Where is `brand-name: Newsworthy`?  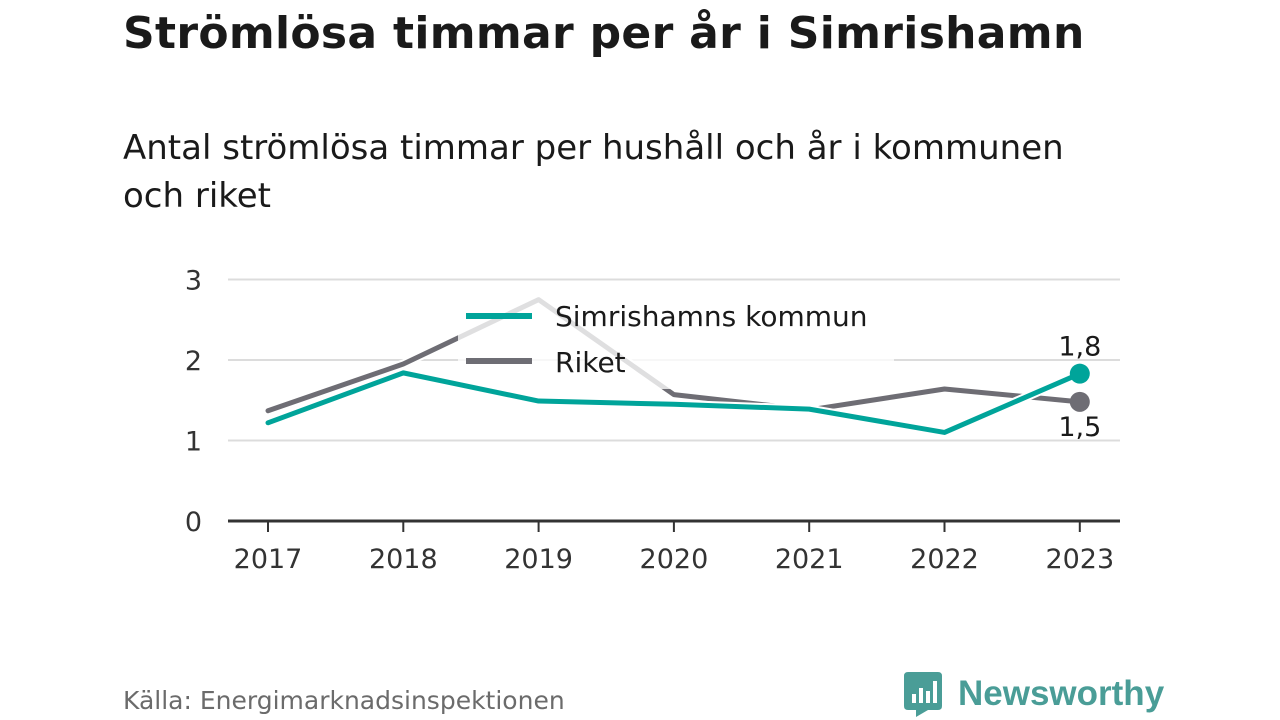
brand-name: Newsworthy is located at coordinates (1061, 693).